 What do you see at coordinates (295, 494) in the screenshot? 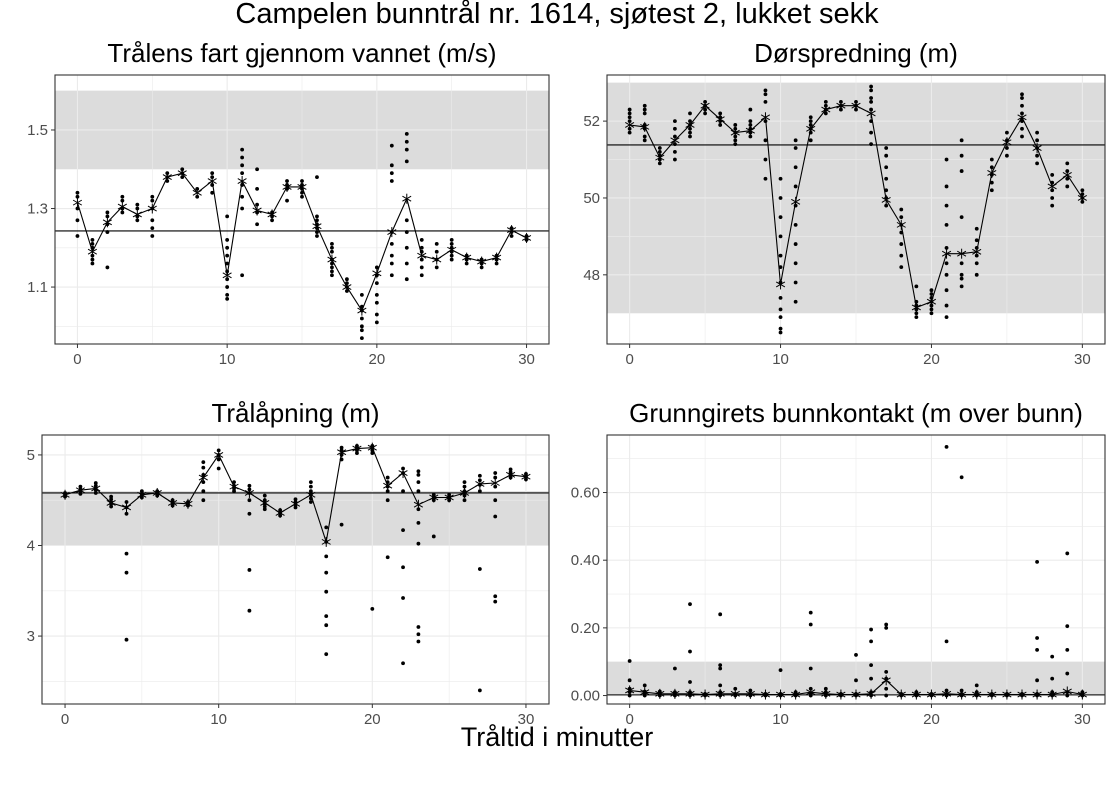
I see `median-markers` at bounding box center [295, 494].